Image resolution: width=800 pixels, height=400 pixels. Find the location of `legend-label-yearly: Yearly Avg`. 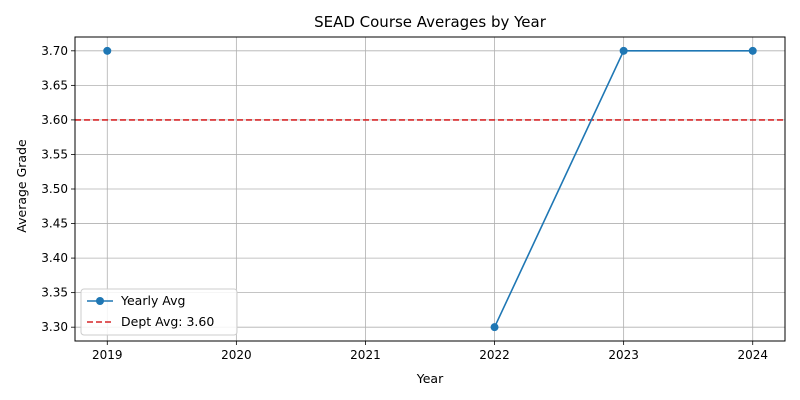

legend-label-yearly: Yearly Avg is located at coordinates (152, 300).